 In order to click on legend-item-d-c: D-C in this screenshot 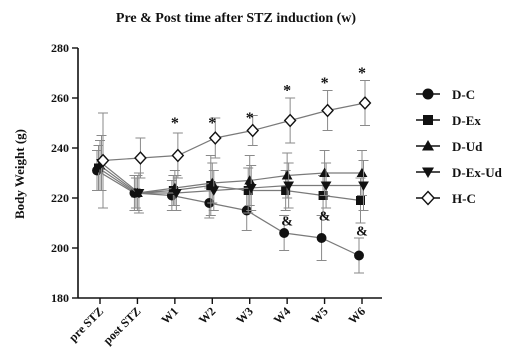, I will do `click(445, 94)`.